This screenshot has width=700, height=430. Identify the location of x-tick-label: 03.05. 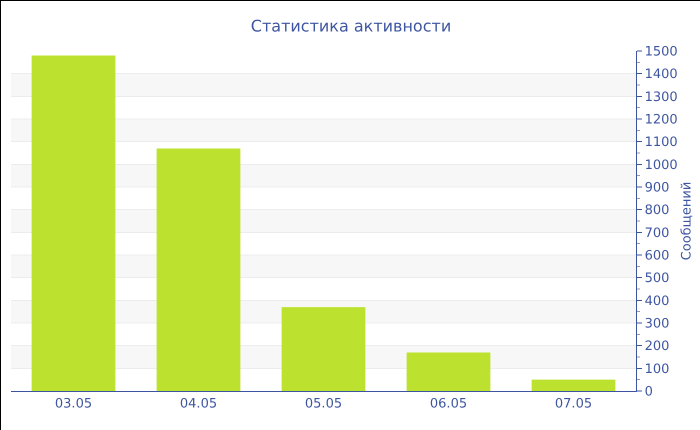
(73, 404).